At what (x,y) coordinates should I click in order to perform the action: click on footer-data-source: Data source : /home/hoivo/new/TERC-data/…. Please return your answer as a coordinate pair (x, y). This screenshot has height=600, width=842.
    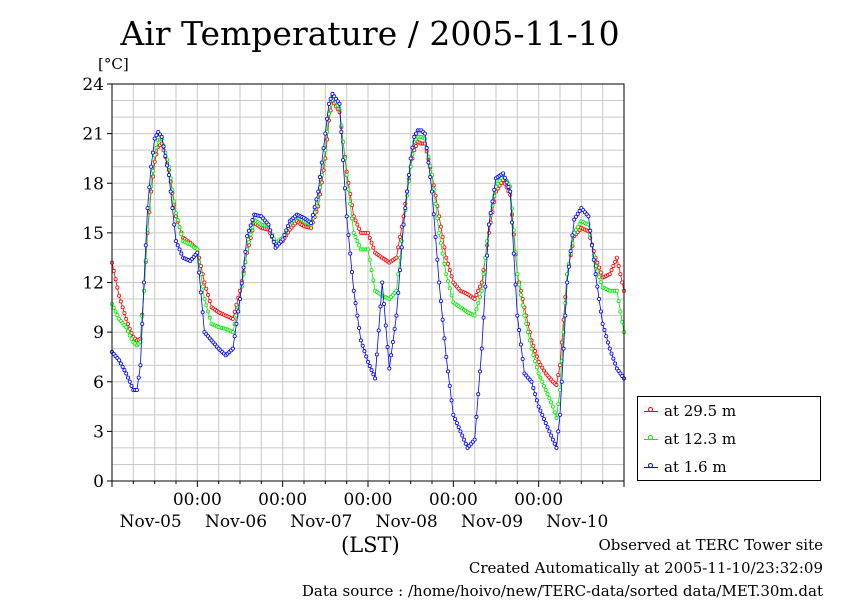
    Looking at the image, I should click on (562, 591).